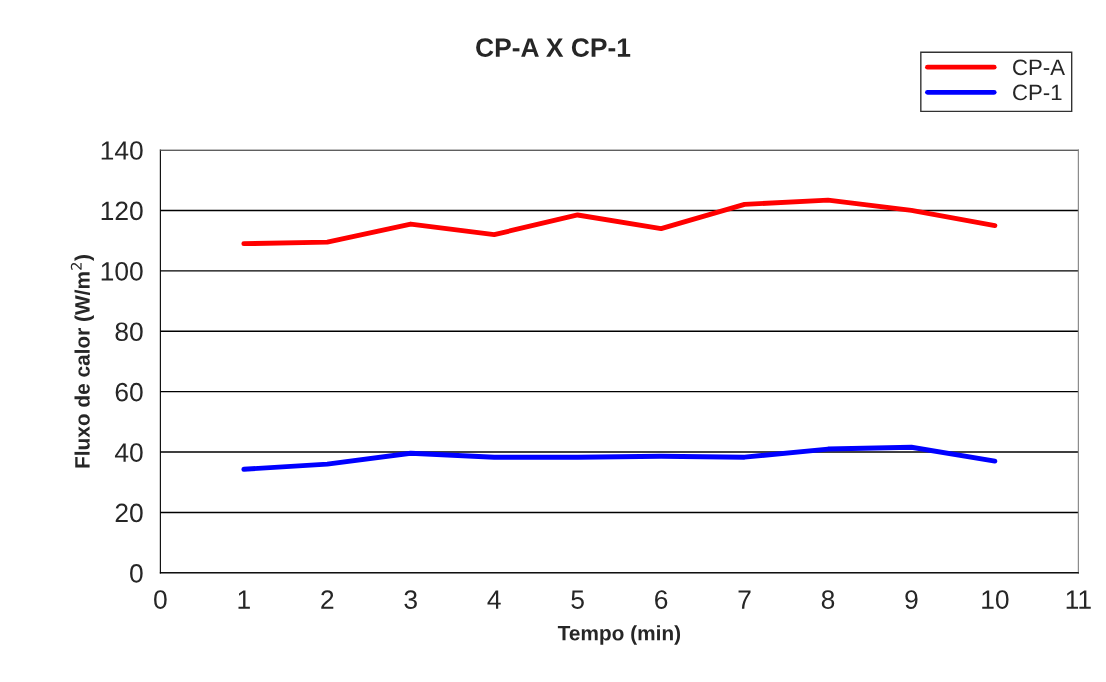 This screenshot has height=682, width=1106. I want to click on x-tick-label: 0, so click(160, 599).